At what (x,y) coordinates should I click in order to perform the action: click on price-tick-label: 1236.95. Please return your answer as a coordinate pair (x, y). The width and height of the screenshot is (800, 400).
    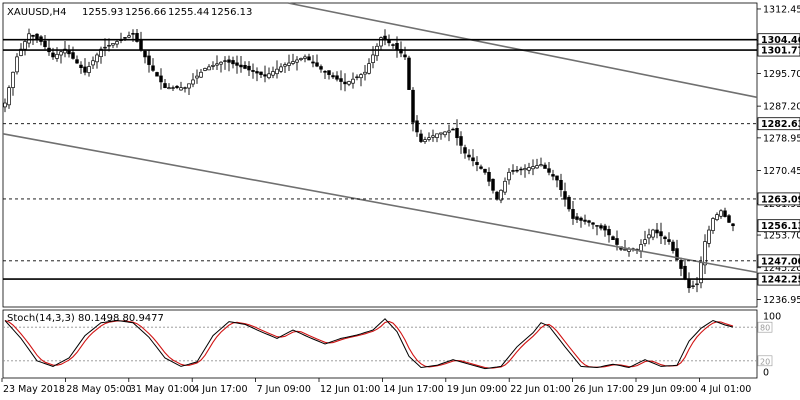
    Looking at the image, I should click on (781, 300).